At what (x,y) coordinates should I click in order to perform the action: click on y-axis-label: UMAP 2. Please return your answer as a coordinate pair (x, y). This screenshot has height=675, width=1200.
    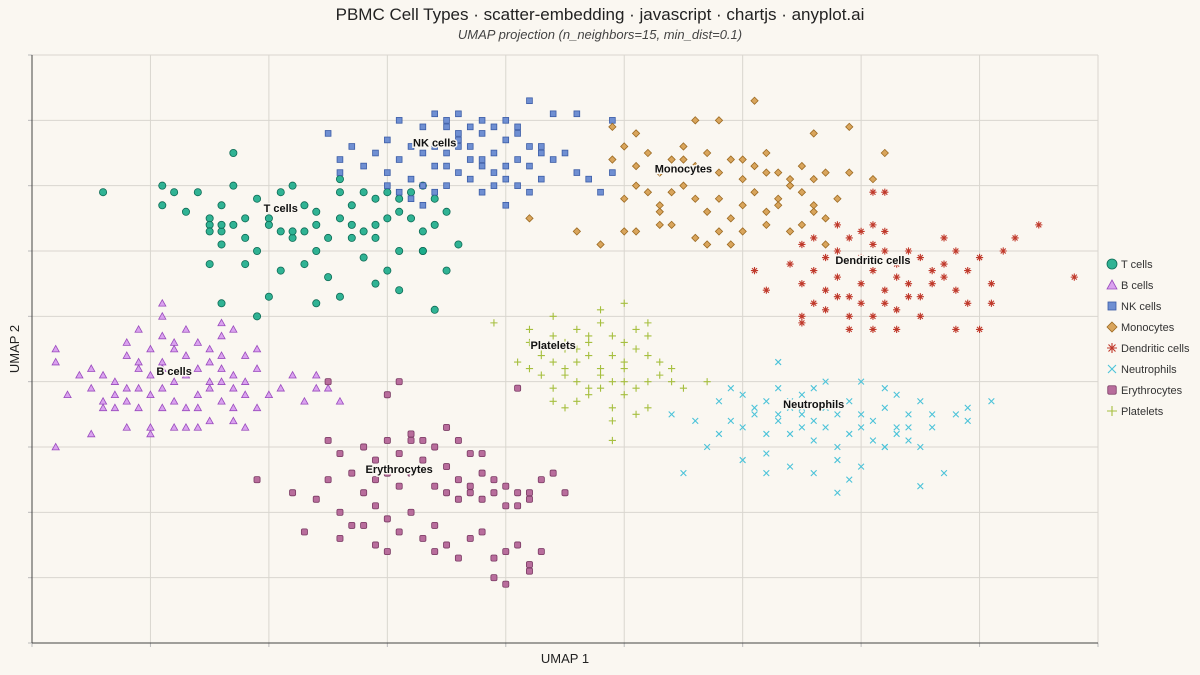
    Looking at the image, I should click on (14, 349).